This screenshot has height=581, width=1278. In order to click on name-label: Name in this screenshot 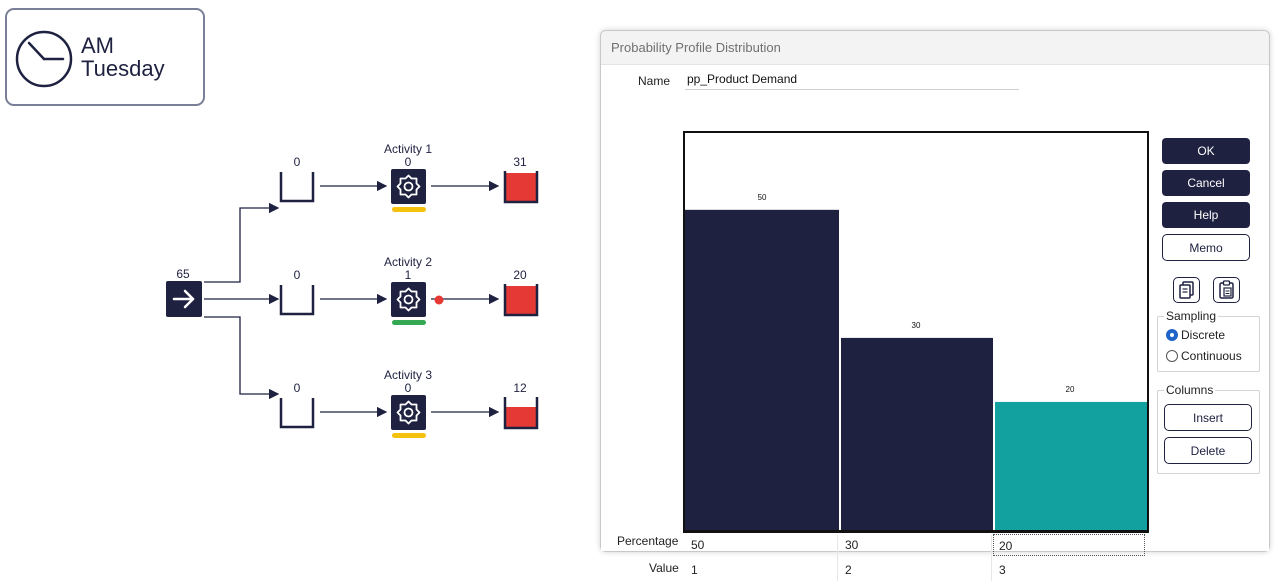, I will do `click(654, 81)`.